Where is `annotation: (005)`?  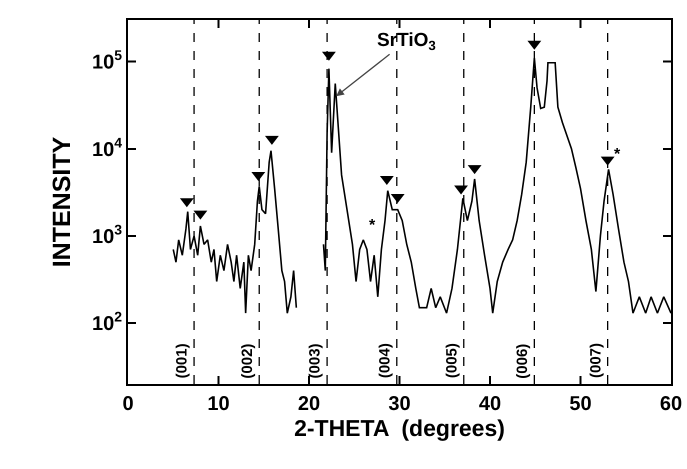 annotation: (005) is located at coordinates (451, 360).